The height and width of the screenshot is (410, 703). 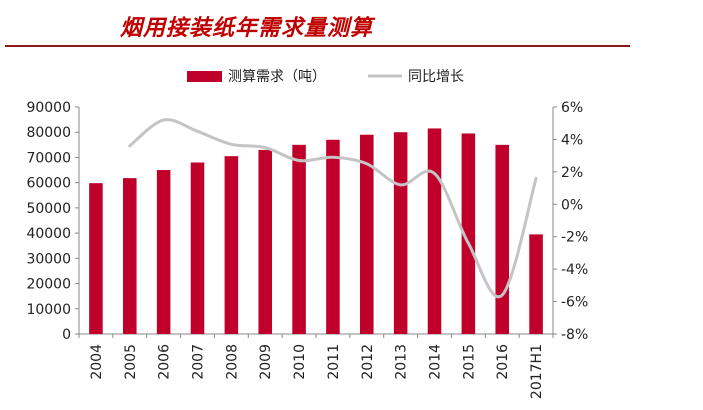 What do you see at coordinates (48, 209) in the screenshot?
I see `left-axis-tick-label: 50000` at bounding box center [48, 209].